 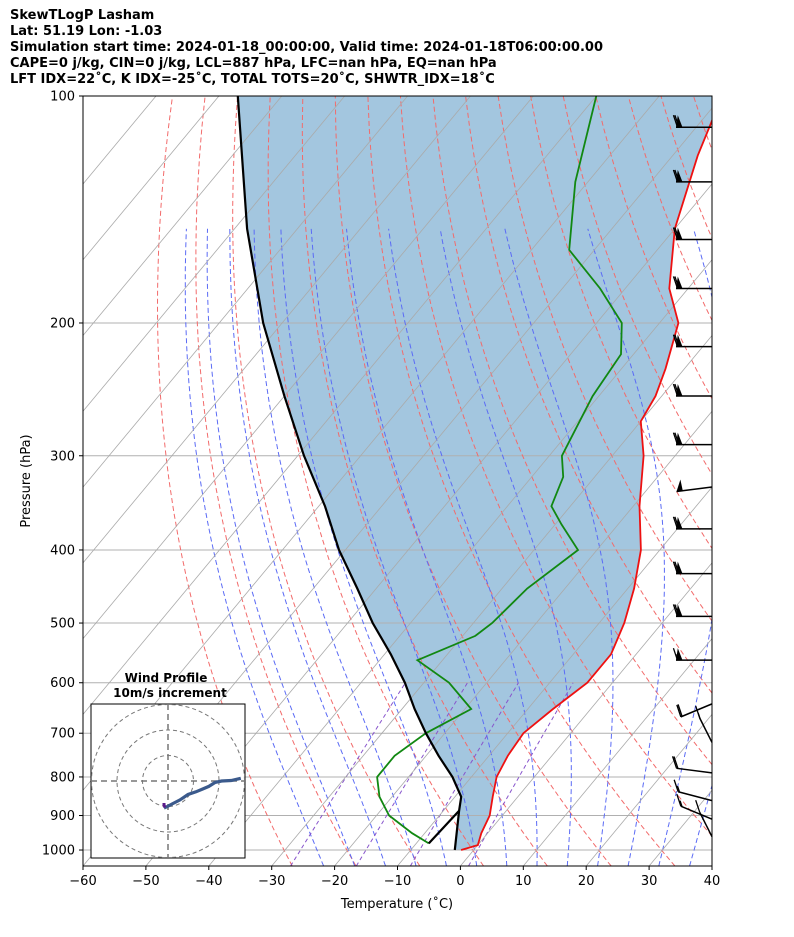 What do you see at coordinates (164, 805) in the screenshot?
I see `hodograph-low-level` at bounding box center [164, 805].